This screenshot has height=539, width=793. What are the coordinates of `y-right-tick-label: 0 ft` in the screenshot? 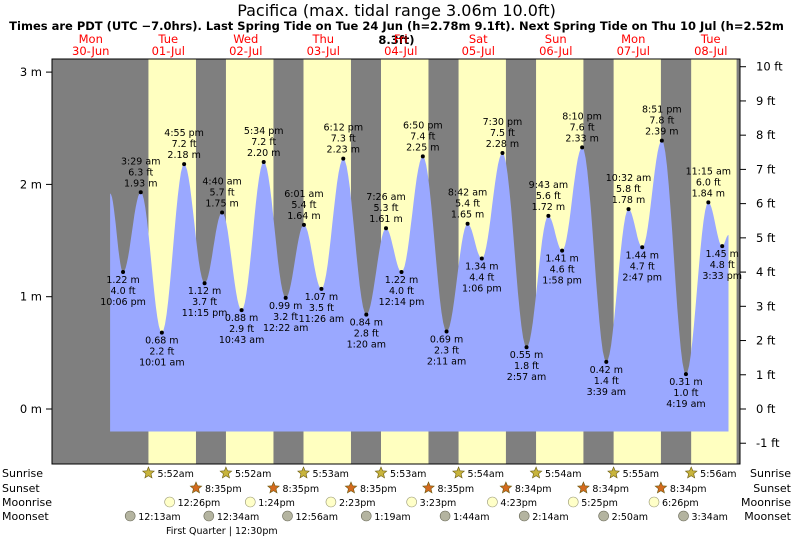 It's located at (766, 409).